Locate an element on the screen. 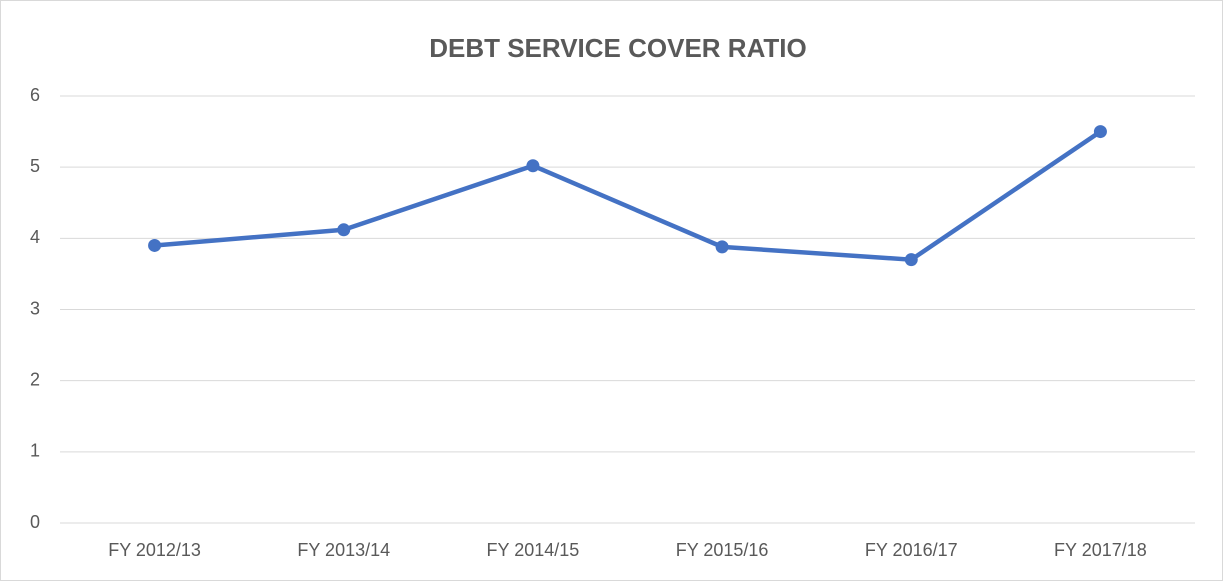 The image size is (1223, 581). x-tick-label: FY 2012/13 is located at coordinates (154, 550).